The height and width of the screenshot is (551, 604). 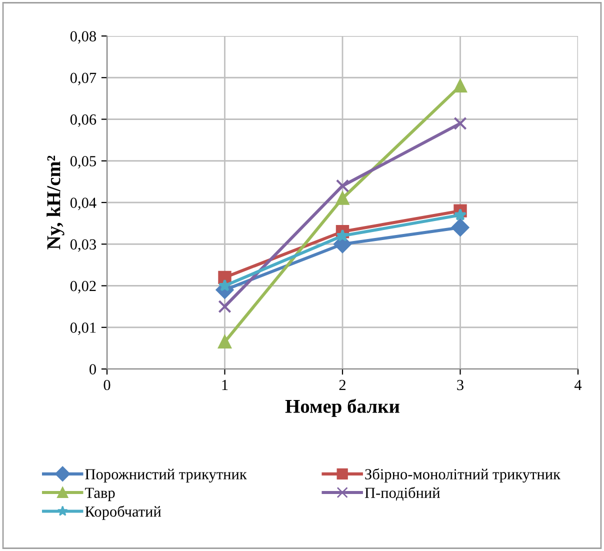 What do you see at coordinates (342, 407) in the screenshot?
I see `x-axis-title: Номер балки` at bounding box center [342, 407].